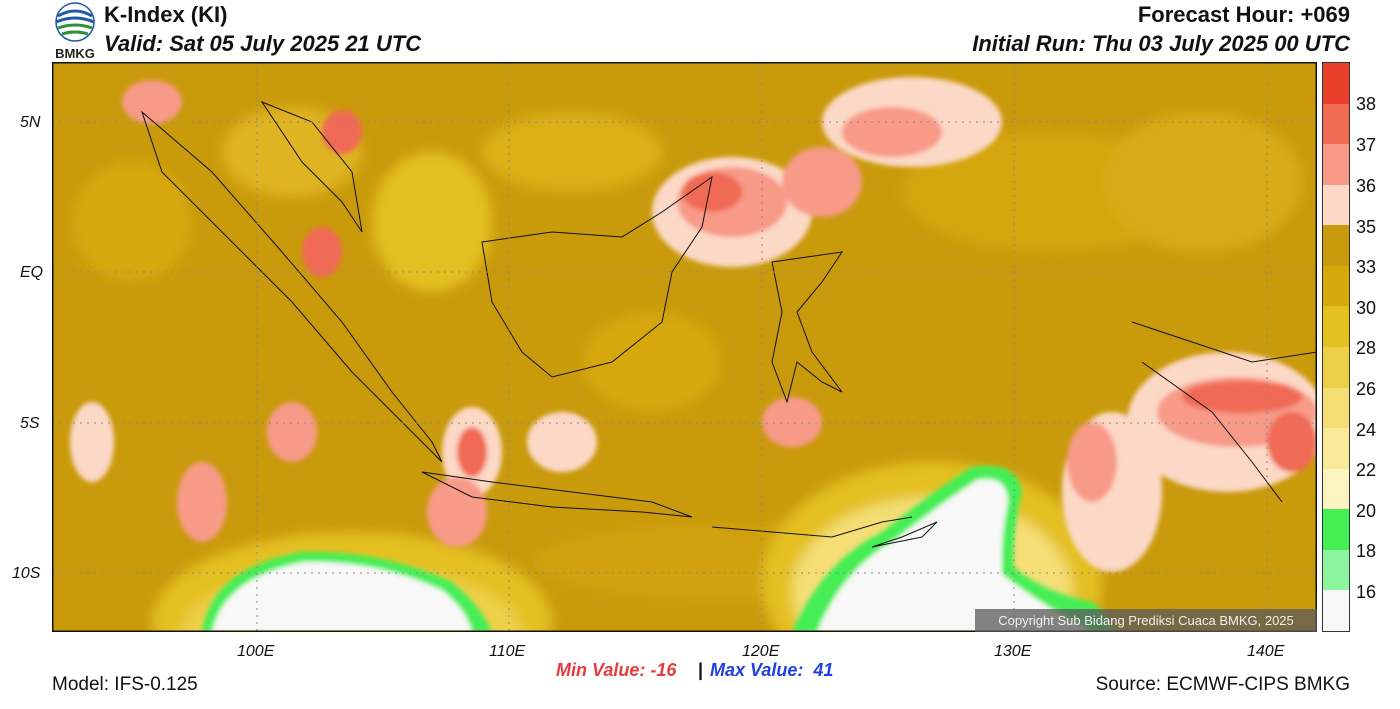  Describe the element at coordinates (954, 555) in the screenshot. I see `low-ki-region-east` at that location.